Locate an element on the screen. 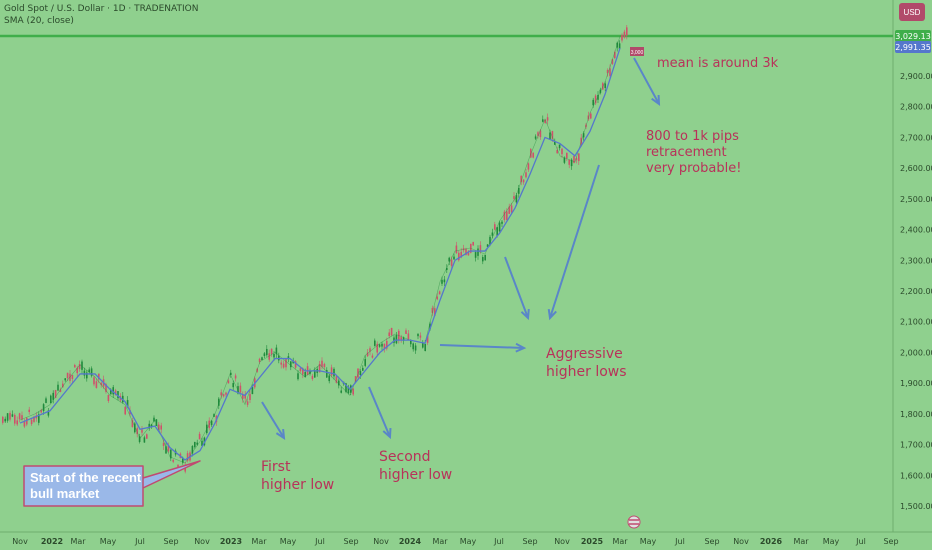  y-tick-label: 2,000.00 is located at coordinates (916, 352).